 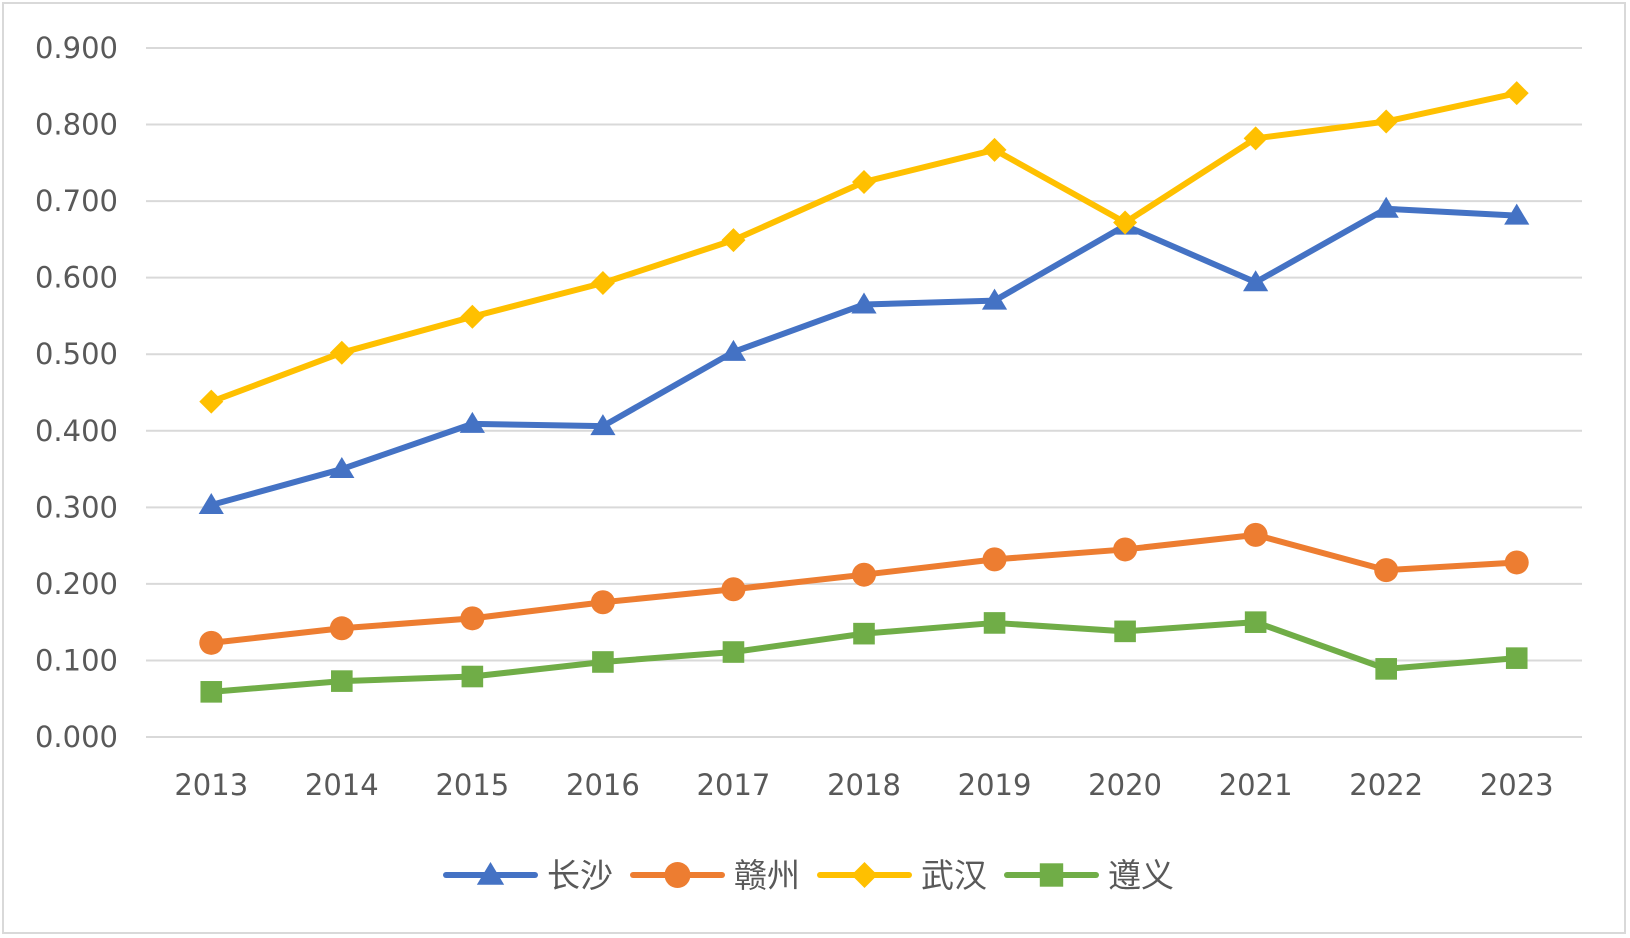 What do you see at coordinates (902, 875) in the screenshot?
I see `legend-item: 武汉` at bounding box center [902, 875].